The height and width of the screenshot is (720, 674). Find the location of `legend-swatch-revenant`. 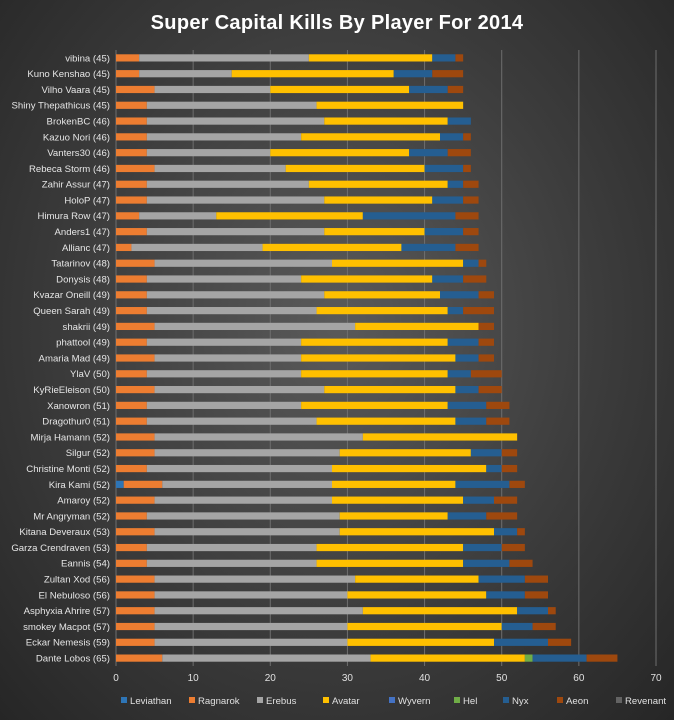

legend-swatch-revenant is located at coordinates (619, 700).